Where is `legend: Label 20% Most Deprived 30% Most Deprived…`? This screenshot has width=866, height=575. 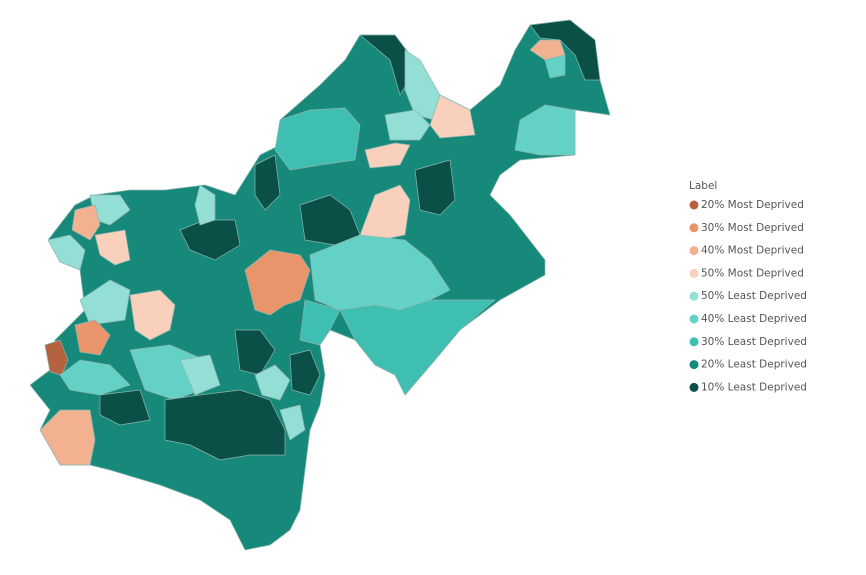
legend: Label 20% Most Deprived 30% Most Deprived… is located at coordinates (748, 286).